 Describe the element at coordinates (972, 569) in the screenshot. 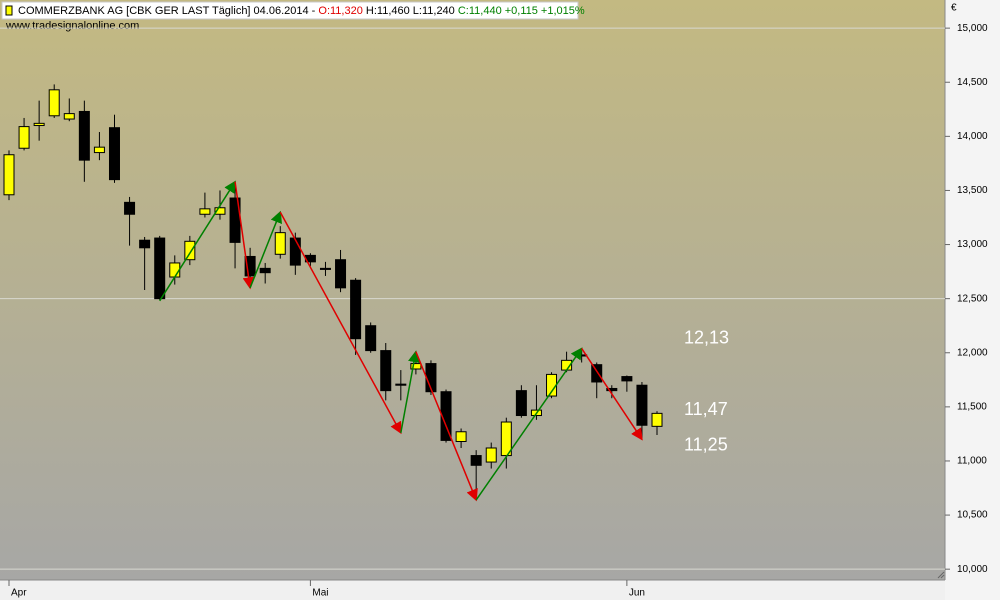

I see `y-tick-label: 10,000` at that location.